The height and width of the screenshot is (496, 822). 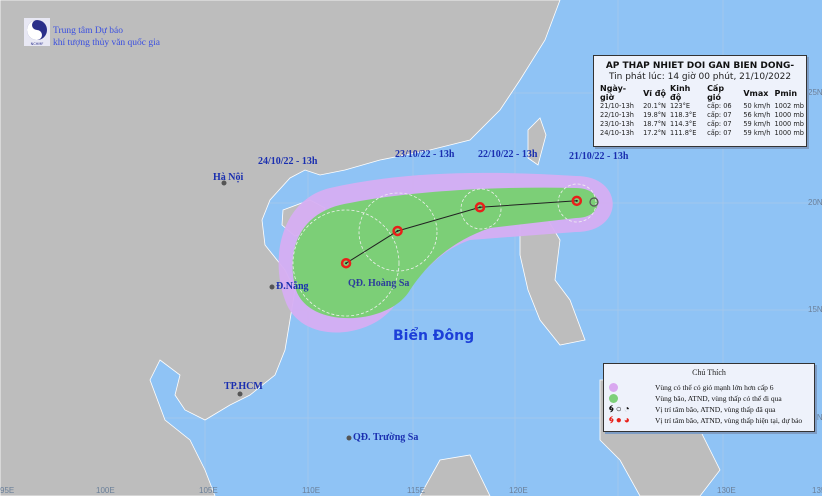 What do you see at coordinates (617, 124) in the screenshot?
I see `forecast-cell: 23/10-13h` at bounding box center [617, 124].